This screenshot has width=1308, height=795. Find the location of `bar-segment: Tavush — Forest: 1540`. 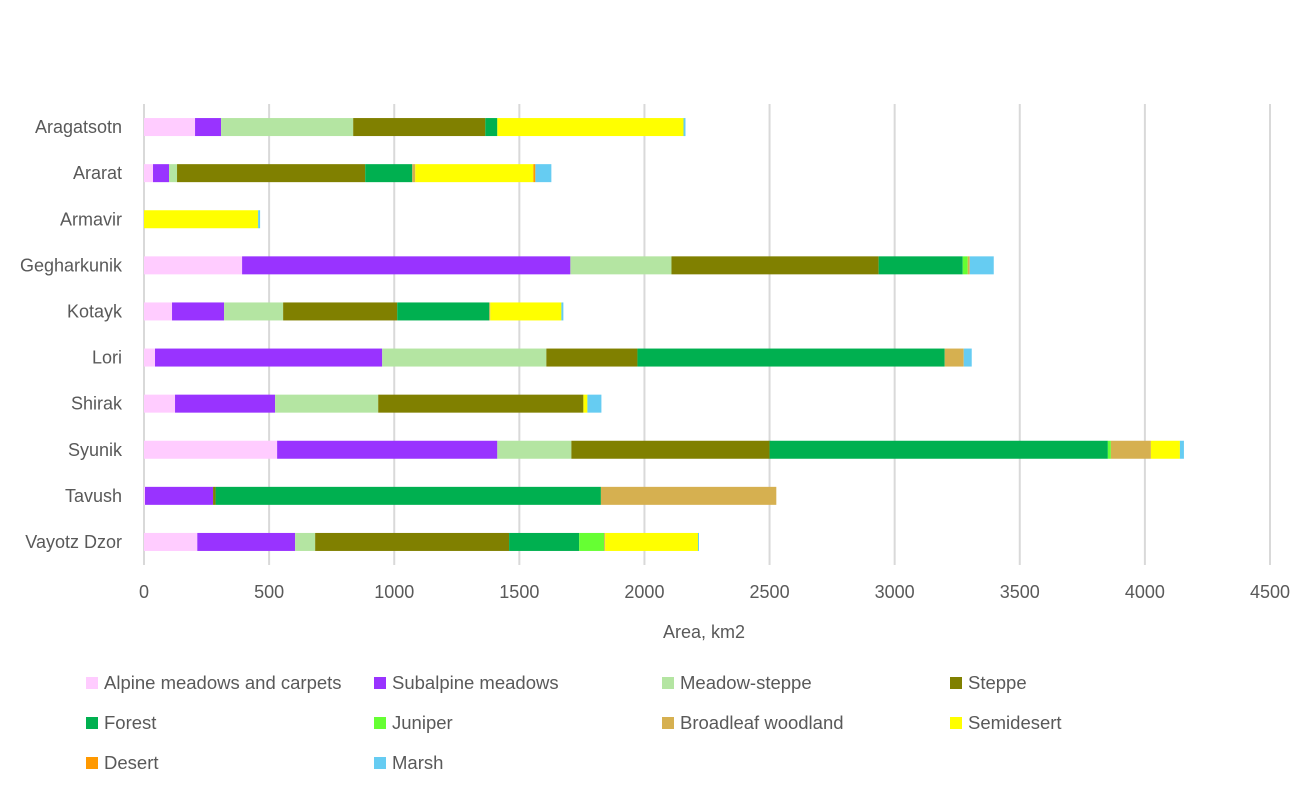

bar-segment: Tavush — Forest: 1540 is located at coordinates (408, 495).